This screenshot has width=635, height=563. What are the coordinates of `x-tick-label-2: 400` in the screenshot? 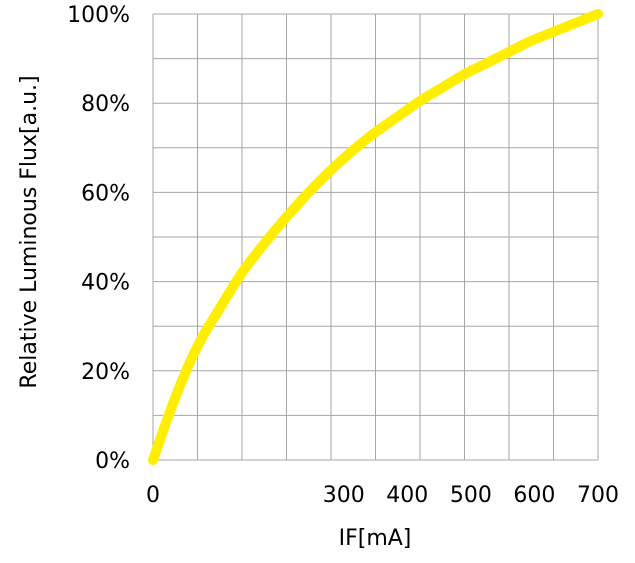 It's located at (407, 495).